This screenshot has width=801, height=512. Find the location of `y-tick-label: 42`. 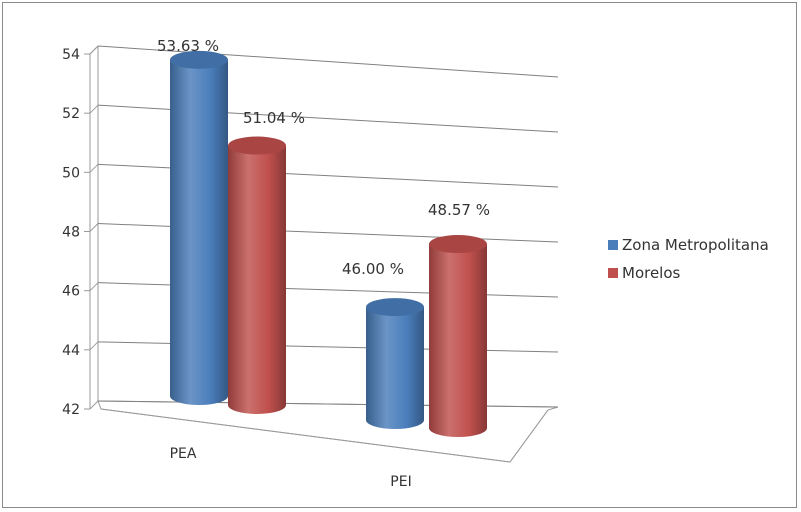

y-tick-label: 42 is located at coordinates (71, 410).